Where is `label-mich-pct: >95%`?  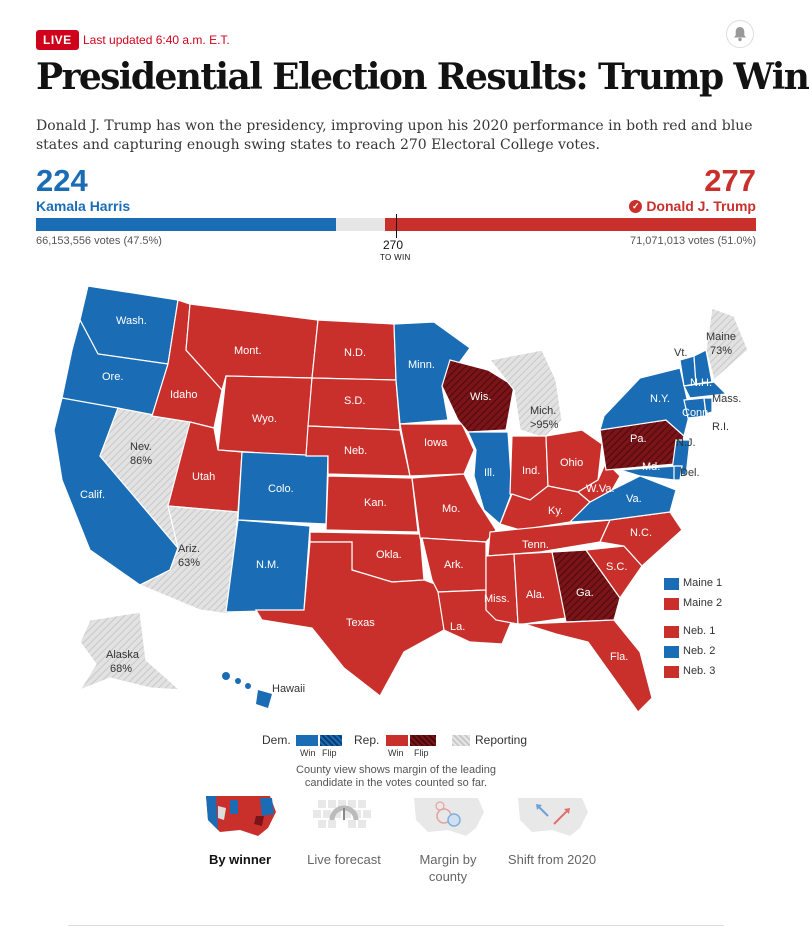 label-mich-pct: >95% is located at coordinates (544, 425).